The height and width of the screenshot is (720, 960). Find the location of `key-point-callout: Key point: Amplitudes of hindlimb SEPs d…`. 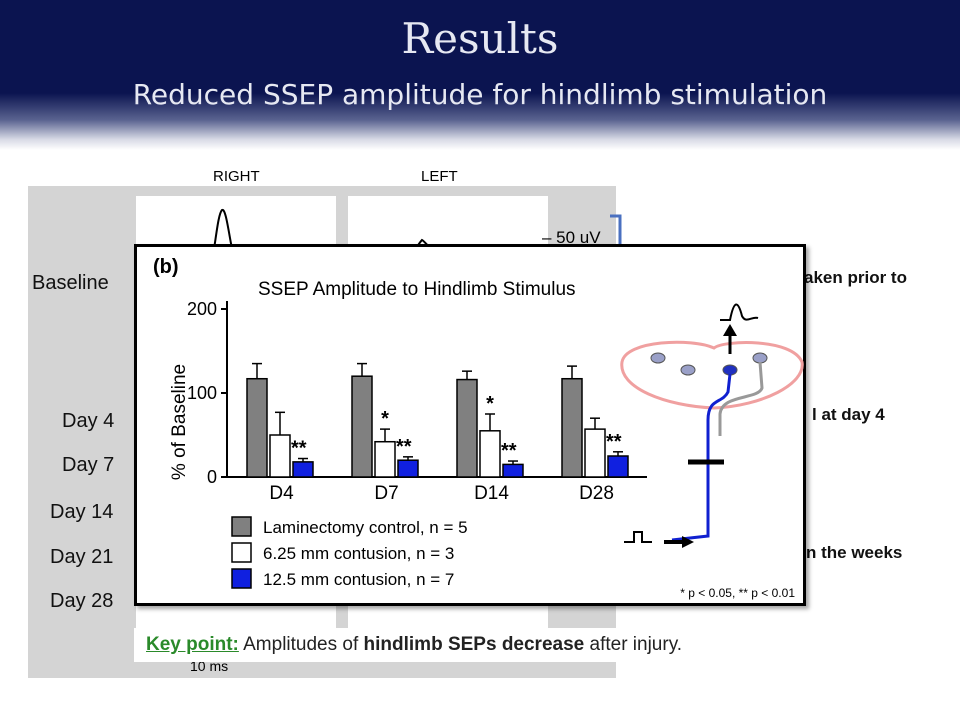

key-point-callout: Key point: Amplitudes of hindlimb SEPs d… is located at coordinates (474, 645).